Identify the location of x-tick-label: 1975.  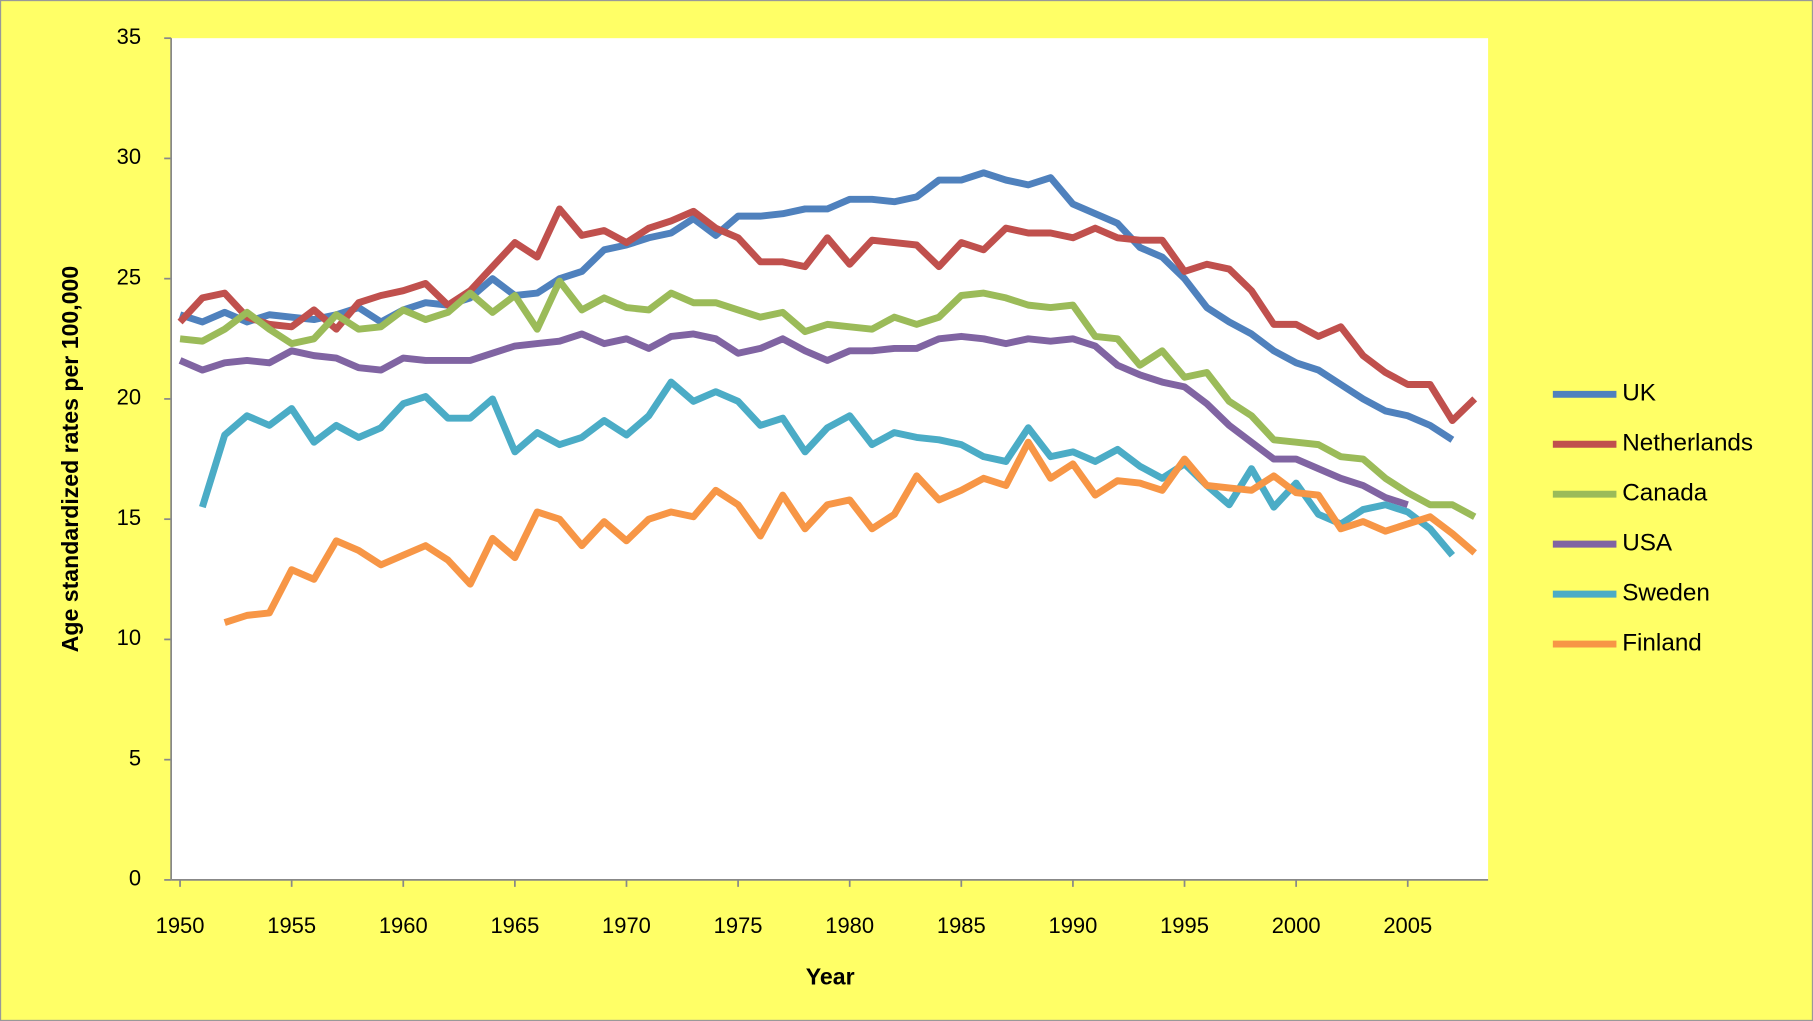
(738, 925).